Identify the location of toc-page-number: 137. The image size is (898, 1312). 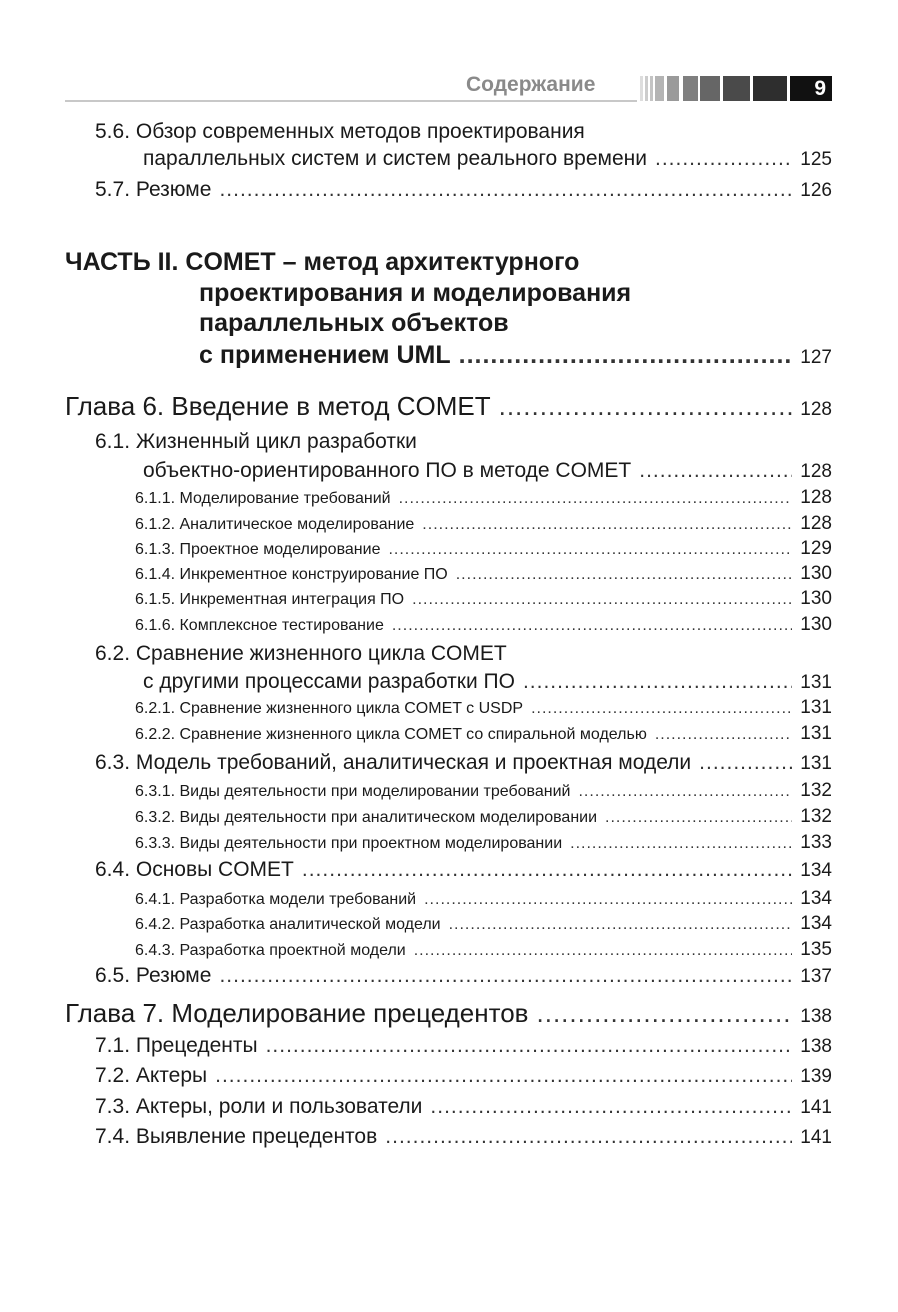
(816, 976).